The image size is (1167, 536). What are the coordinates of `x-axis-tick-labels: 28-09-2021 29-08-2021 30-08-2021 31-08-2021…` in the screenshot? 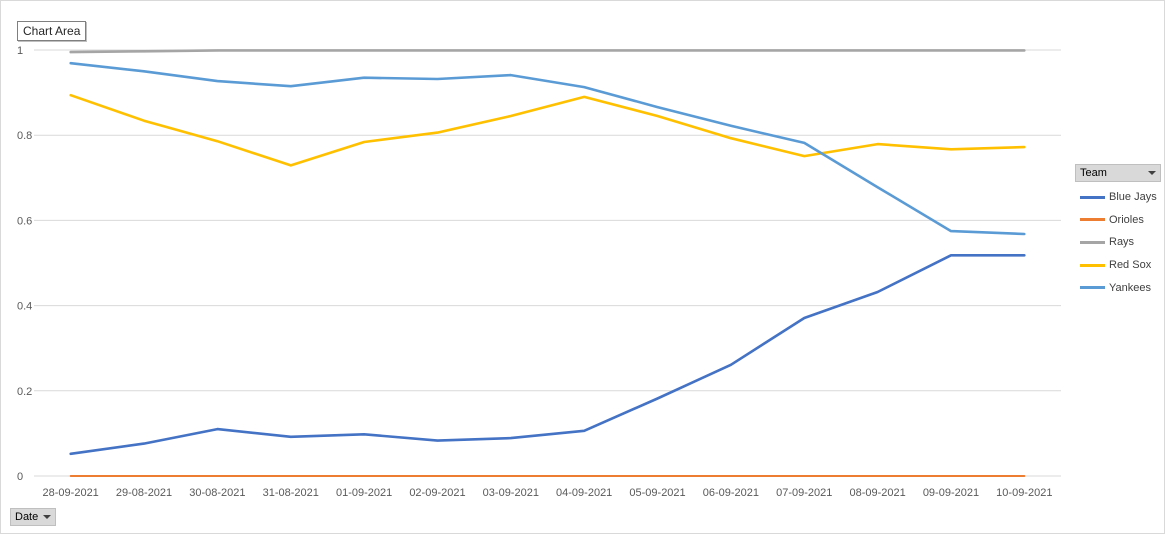 It's located at (548, 493).